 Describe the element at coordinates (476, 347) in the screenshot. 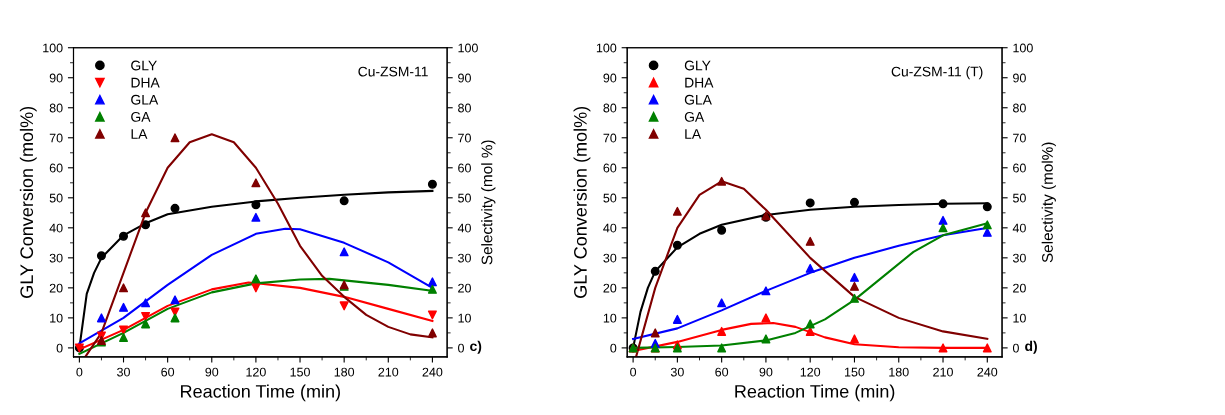

I see `text: c)` at that location.